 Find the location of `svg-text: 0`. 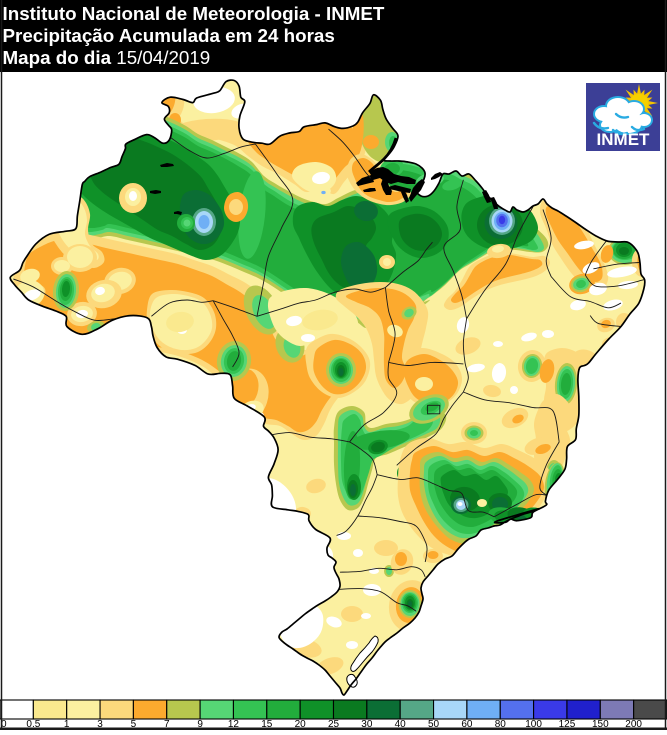

svg-text: 0 is located at coordinates (4, 724).